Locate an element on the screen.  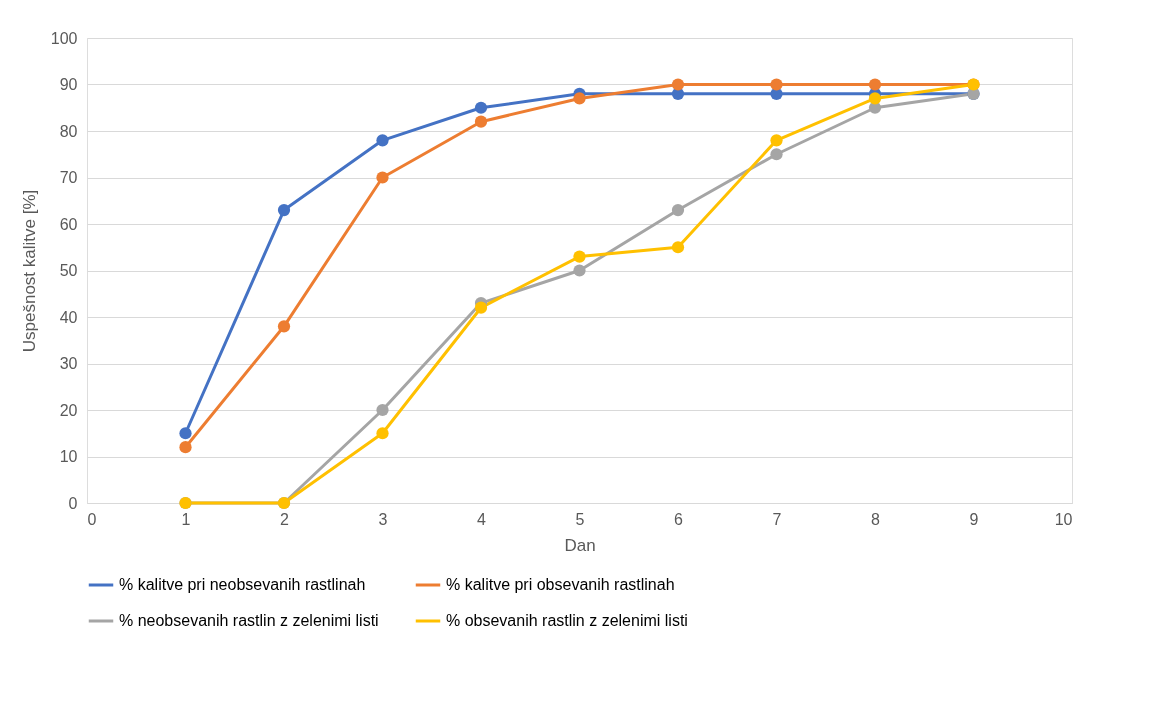
x-axis-title: Dan is located at coordinates (580, 545).